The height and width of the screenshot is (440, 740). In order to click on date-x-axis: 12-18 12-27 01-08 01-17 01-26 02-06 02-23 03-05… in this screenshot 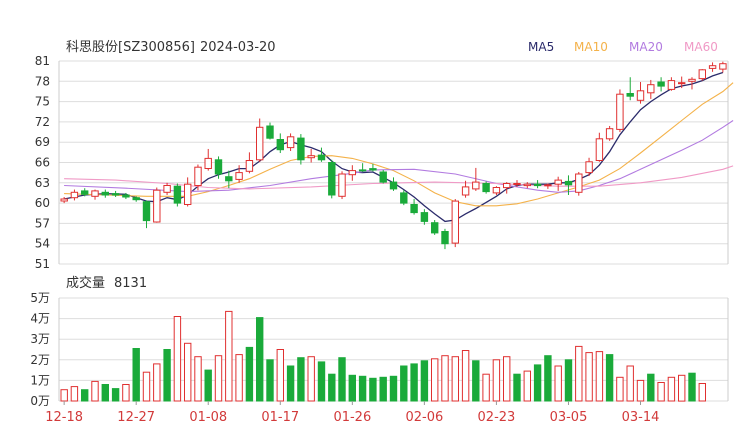, I will do `click(352, 413)`.